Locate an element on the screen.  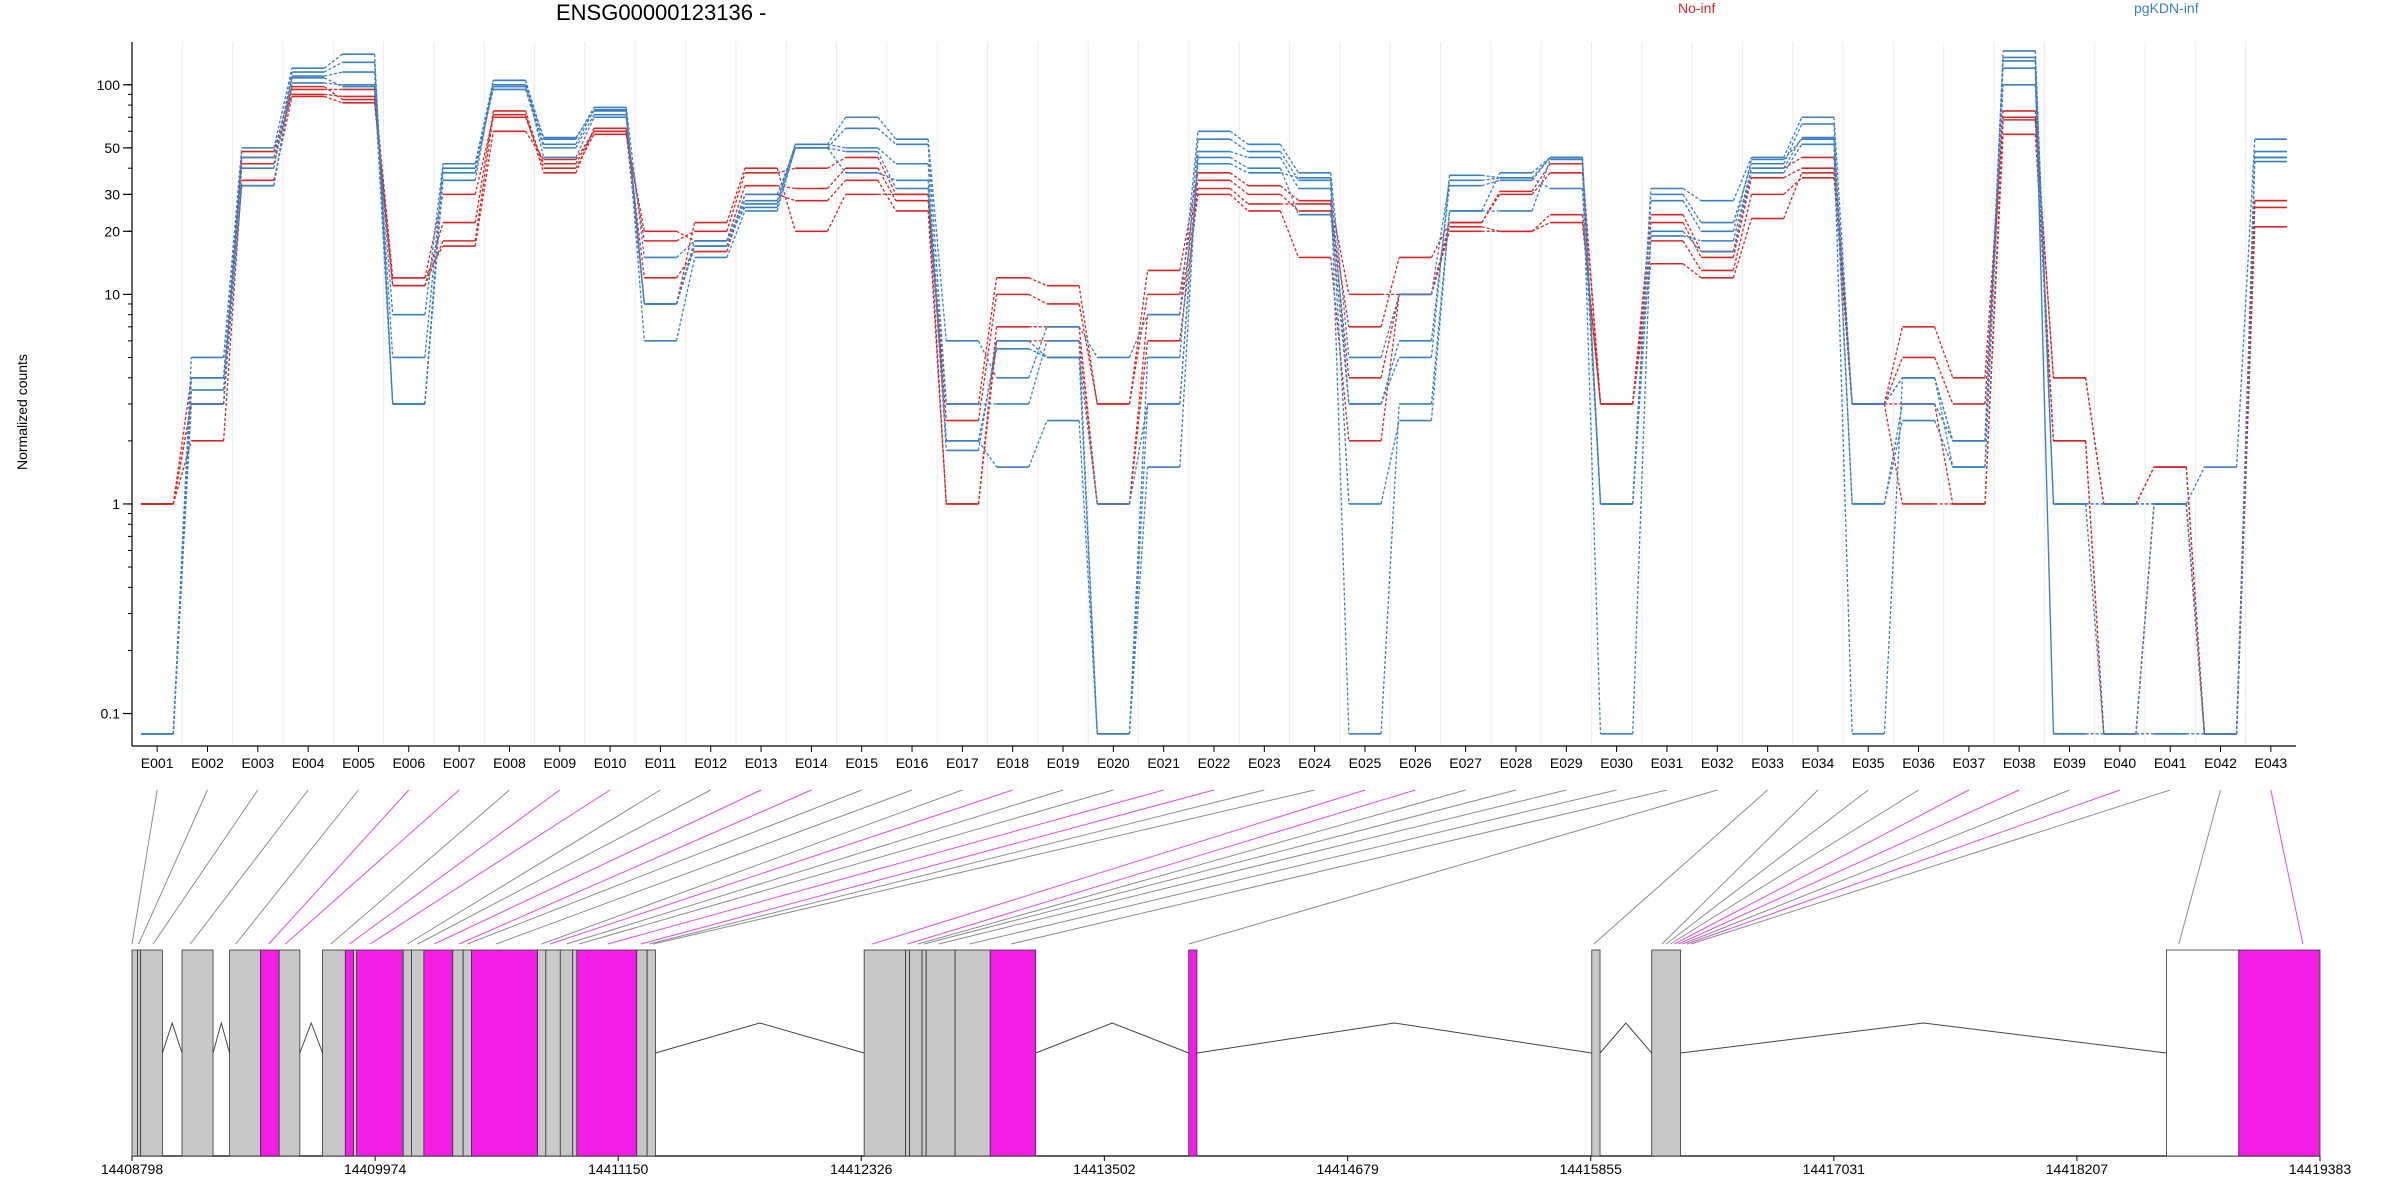
x-tick-label: E015 is located at coordinates (861, 763).